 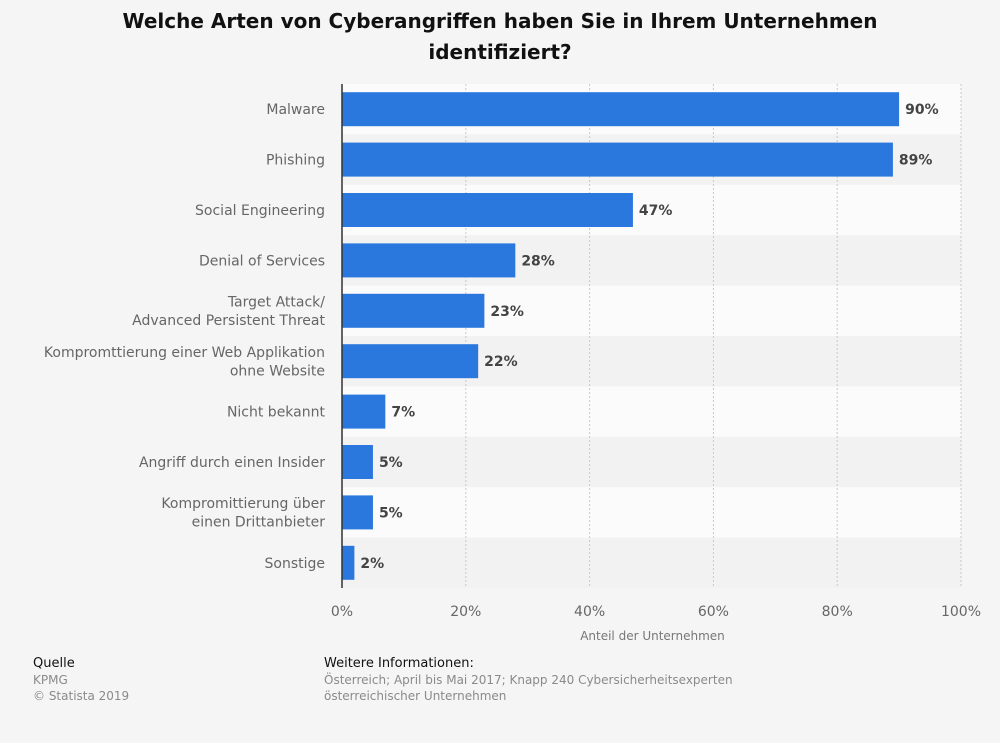 What do you see at coordinates (372, 564) in the screenshot?
I see `value-label: 2%` at bounding box center [372, 564].